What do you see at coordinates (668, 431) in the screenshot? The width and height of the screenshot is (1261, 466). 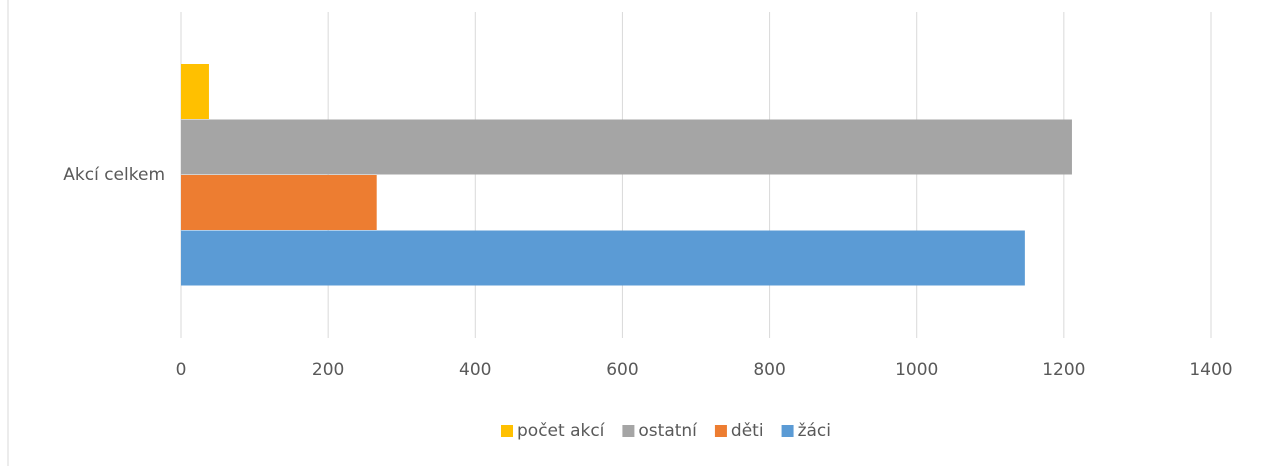 I see `legend-label: ostatní` at bounding box center [668, 431].